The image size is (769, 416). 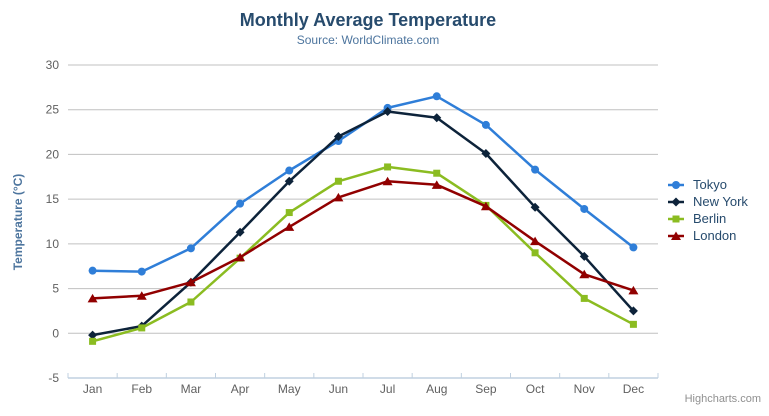 I want to click on chart-subtitle: Source: WorldClimate.com, so click(x=368, y=40).